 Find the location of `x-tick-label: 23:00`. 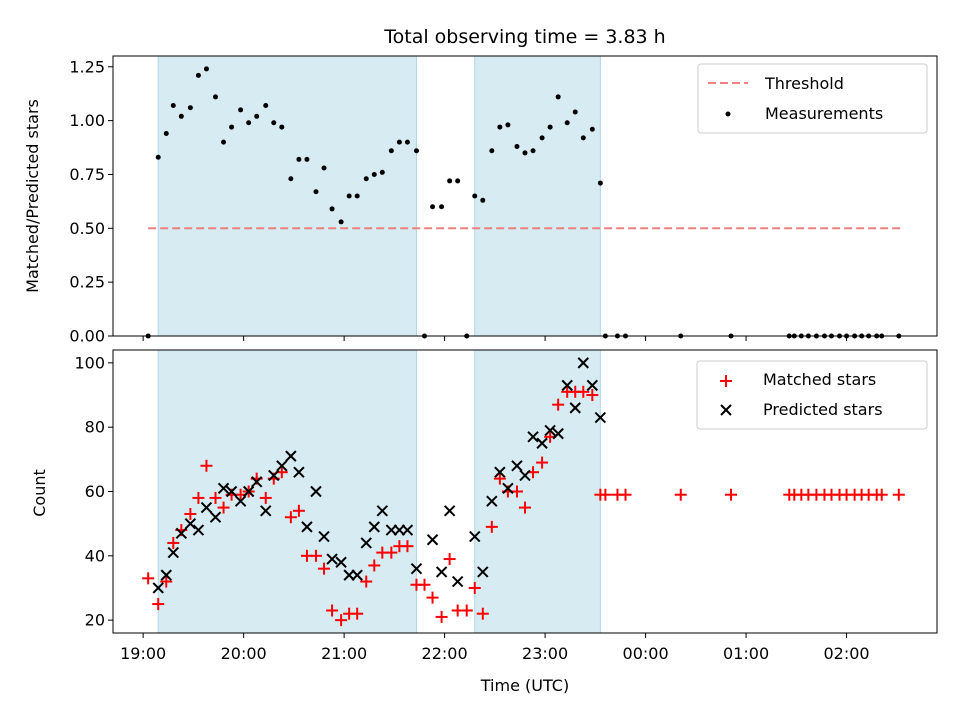

x-tick-label: 23:00 is located at coordinates (545, 653).